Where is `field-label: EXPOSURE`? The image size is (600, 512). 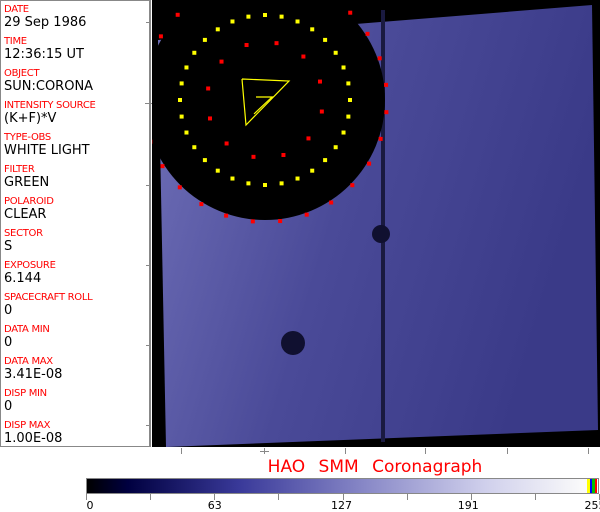
field-label: EXPOSURE is located at coordinates (30, 265).